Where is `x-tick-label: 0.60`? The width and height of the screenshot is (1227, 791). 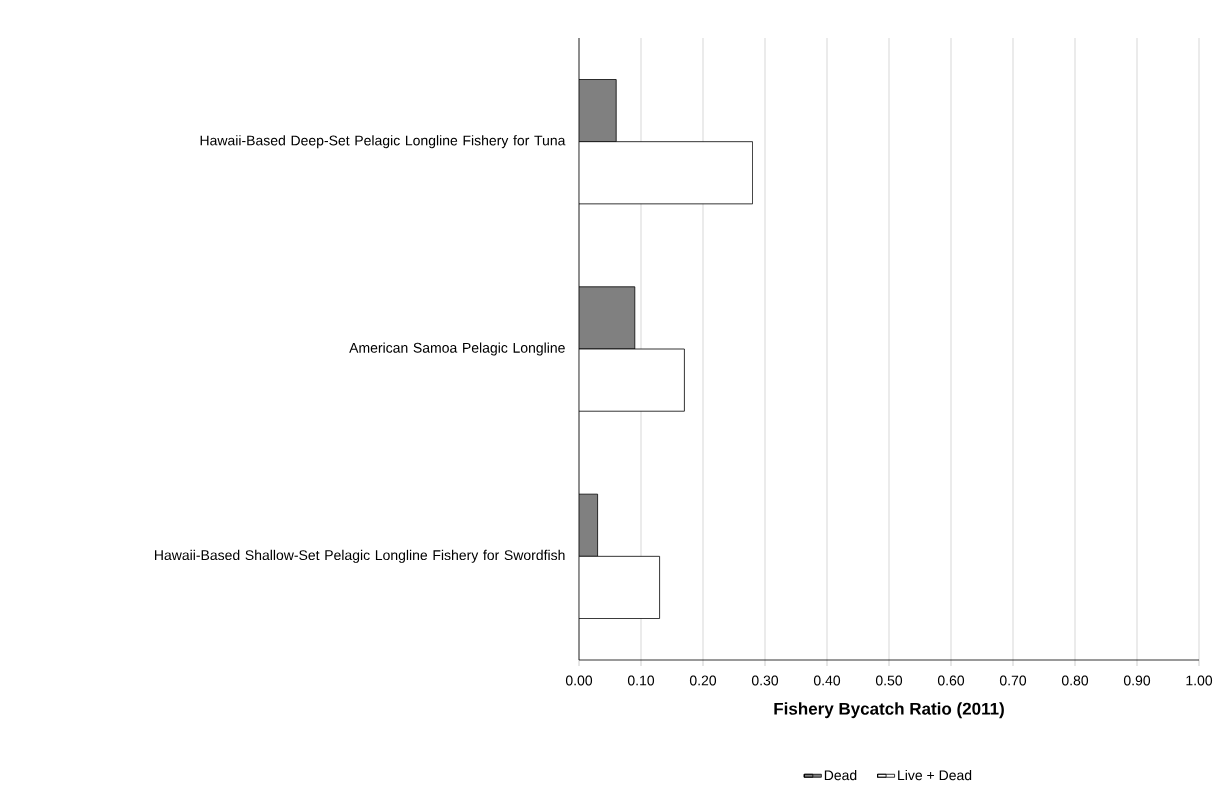 x-tick-label: 0.60 is located at coordinates (951, 680).